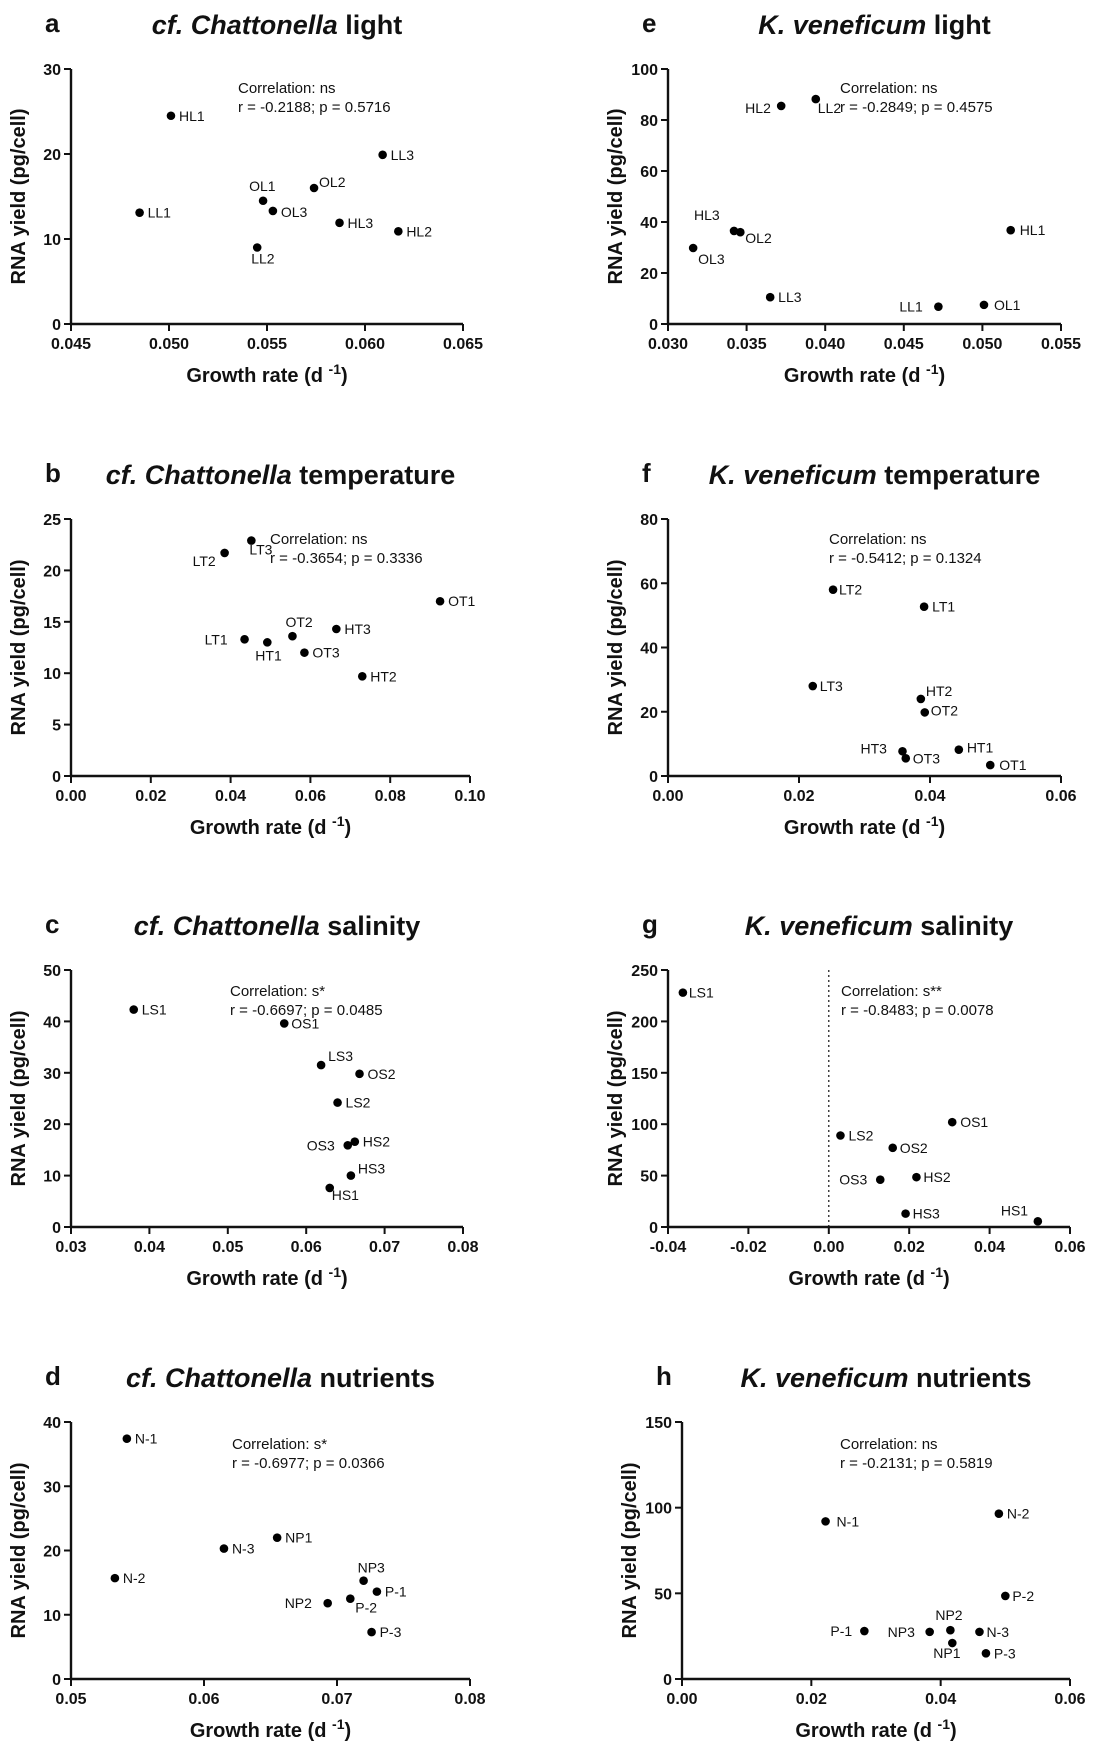 This screenshot has width=1094, height=1746. I want to click on y-tick-label: 40, so click(52, 1022).